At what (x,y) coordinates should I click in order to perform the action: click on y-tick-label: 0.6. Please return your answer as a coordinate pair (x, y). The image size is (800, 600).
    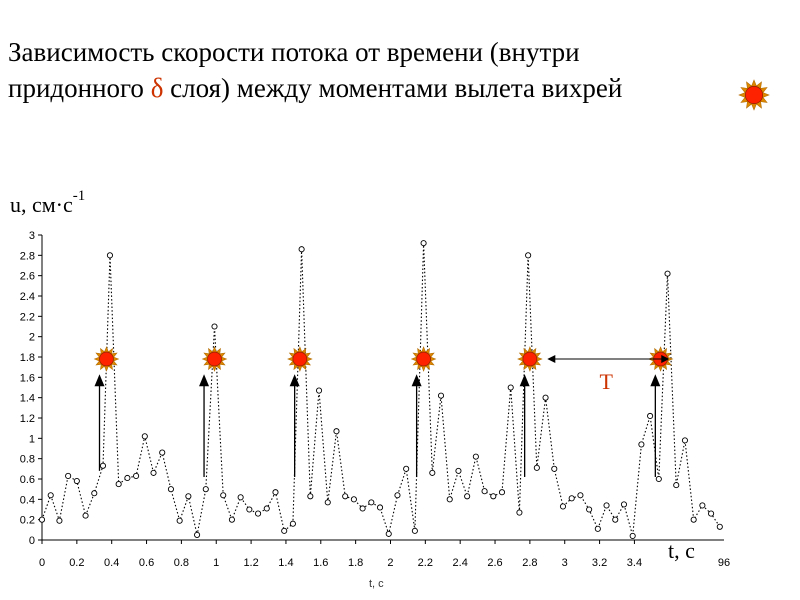
    Looking at the image, I should click on (27, 480).